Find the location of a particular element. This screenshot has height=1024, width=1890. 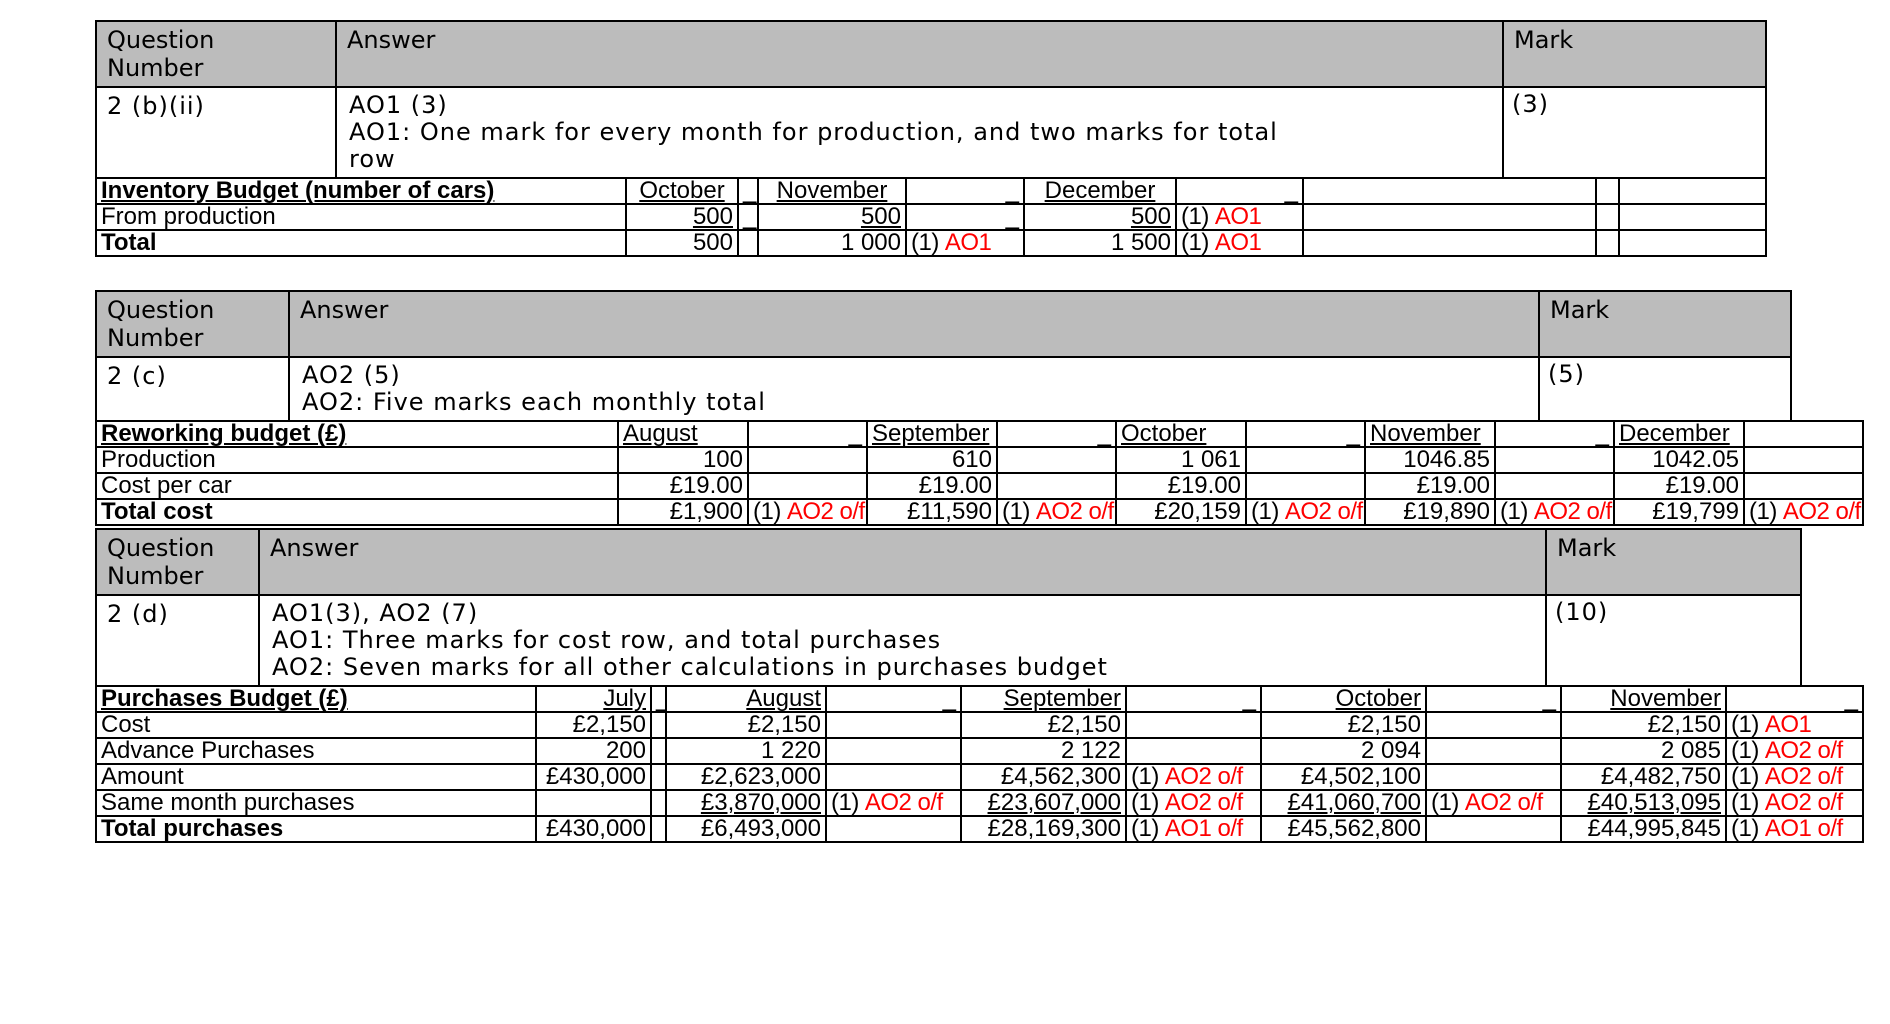

month-header-september: September is located at coordinates (1043, 699).